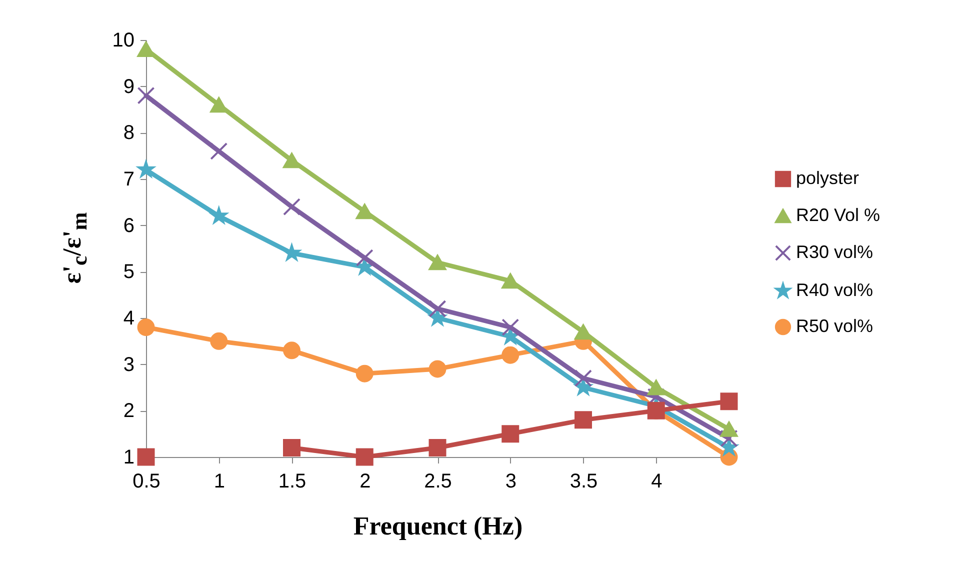  I want to click on y-tick-label: 2, so click(128, 411).